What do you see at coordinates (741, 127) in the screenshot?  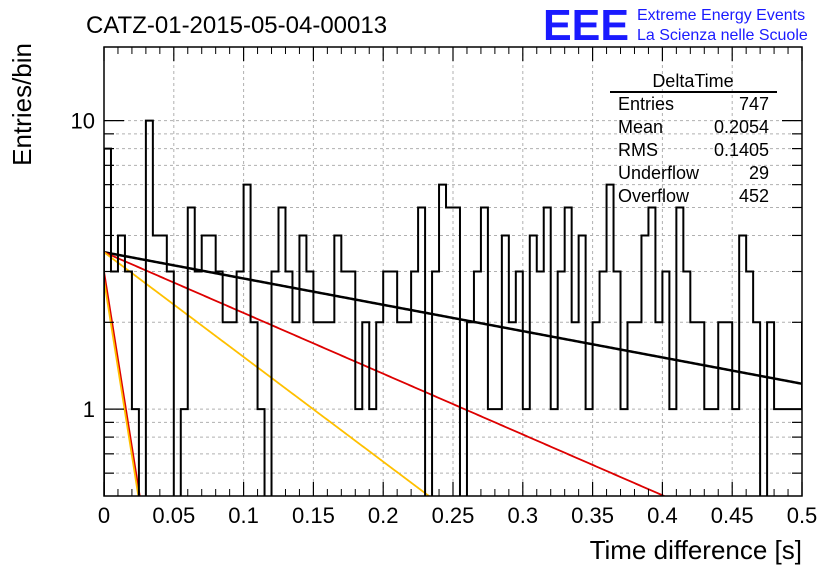 I see `stats-value: 0.2054` at bounding box center [741, 127].